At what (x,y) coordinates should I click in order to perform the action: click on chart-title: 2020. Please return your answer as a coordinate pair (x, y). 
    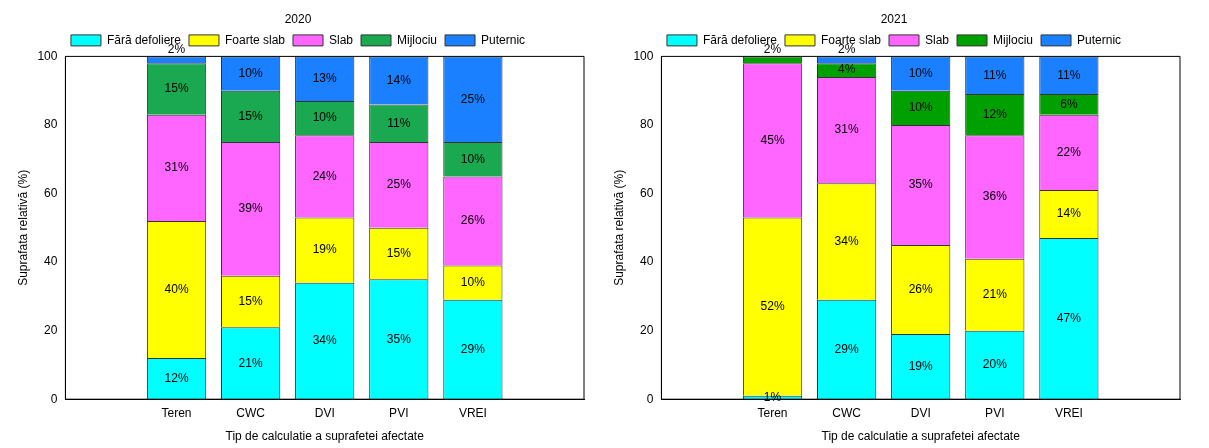
    Looking at the image, I should click on (298, 18).